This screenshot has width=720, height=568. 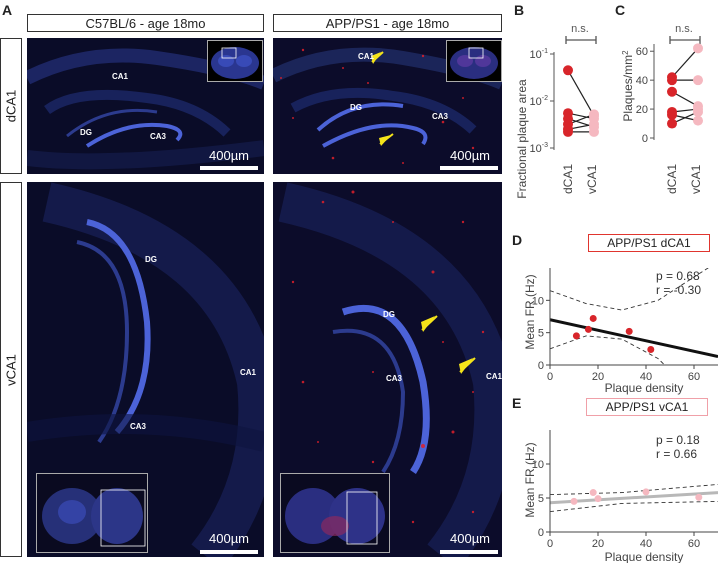 I want to click on panel-label-c: C, so click(x=620, y=10).